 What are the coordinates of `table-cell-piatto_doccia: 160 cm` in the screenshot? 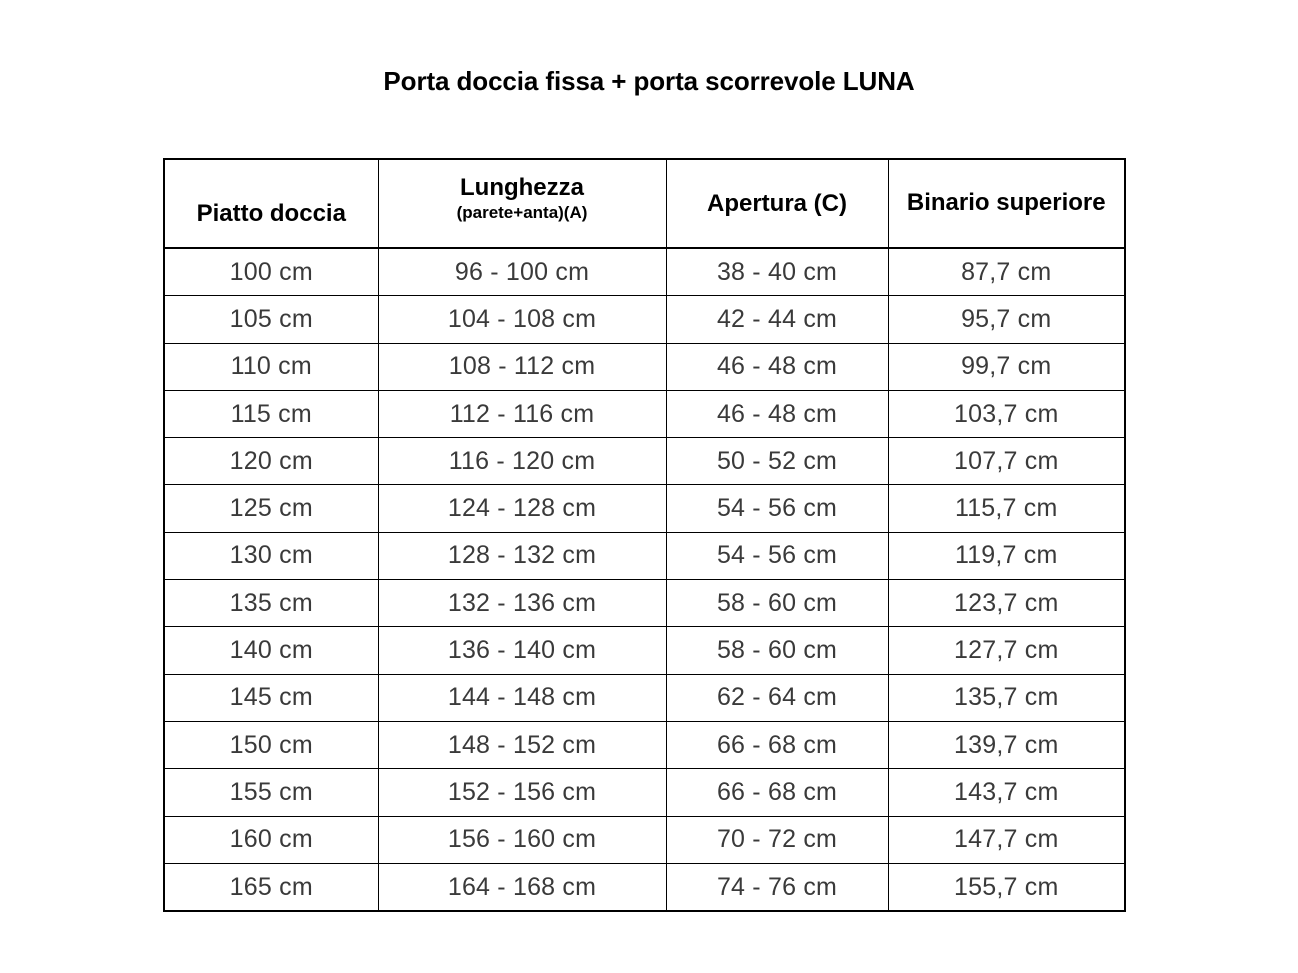 It's located at (271, 839).